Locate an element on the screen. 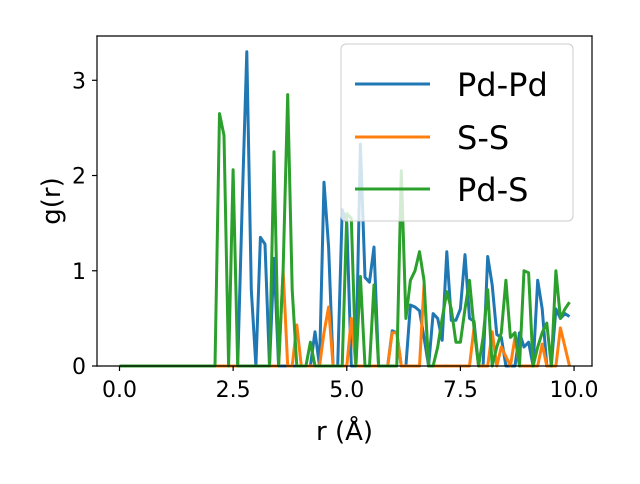  x-tick-label: 2.5 is located at coordinates (233, 390).